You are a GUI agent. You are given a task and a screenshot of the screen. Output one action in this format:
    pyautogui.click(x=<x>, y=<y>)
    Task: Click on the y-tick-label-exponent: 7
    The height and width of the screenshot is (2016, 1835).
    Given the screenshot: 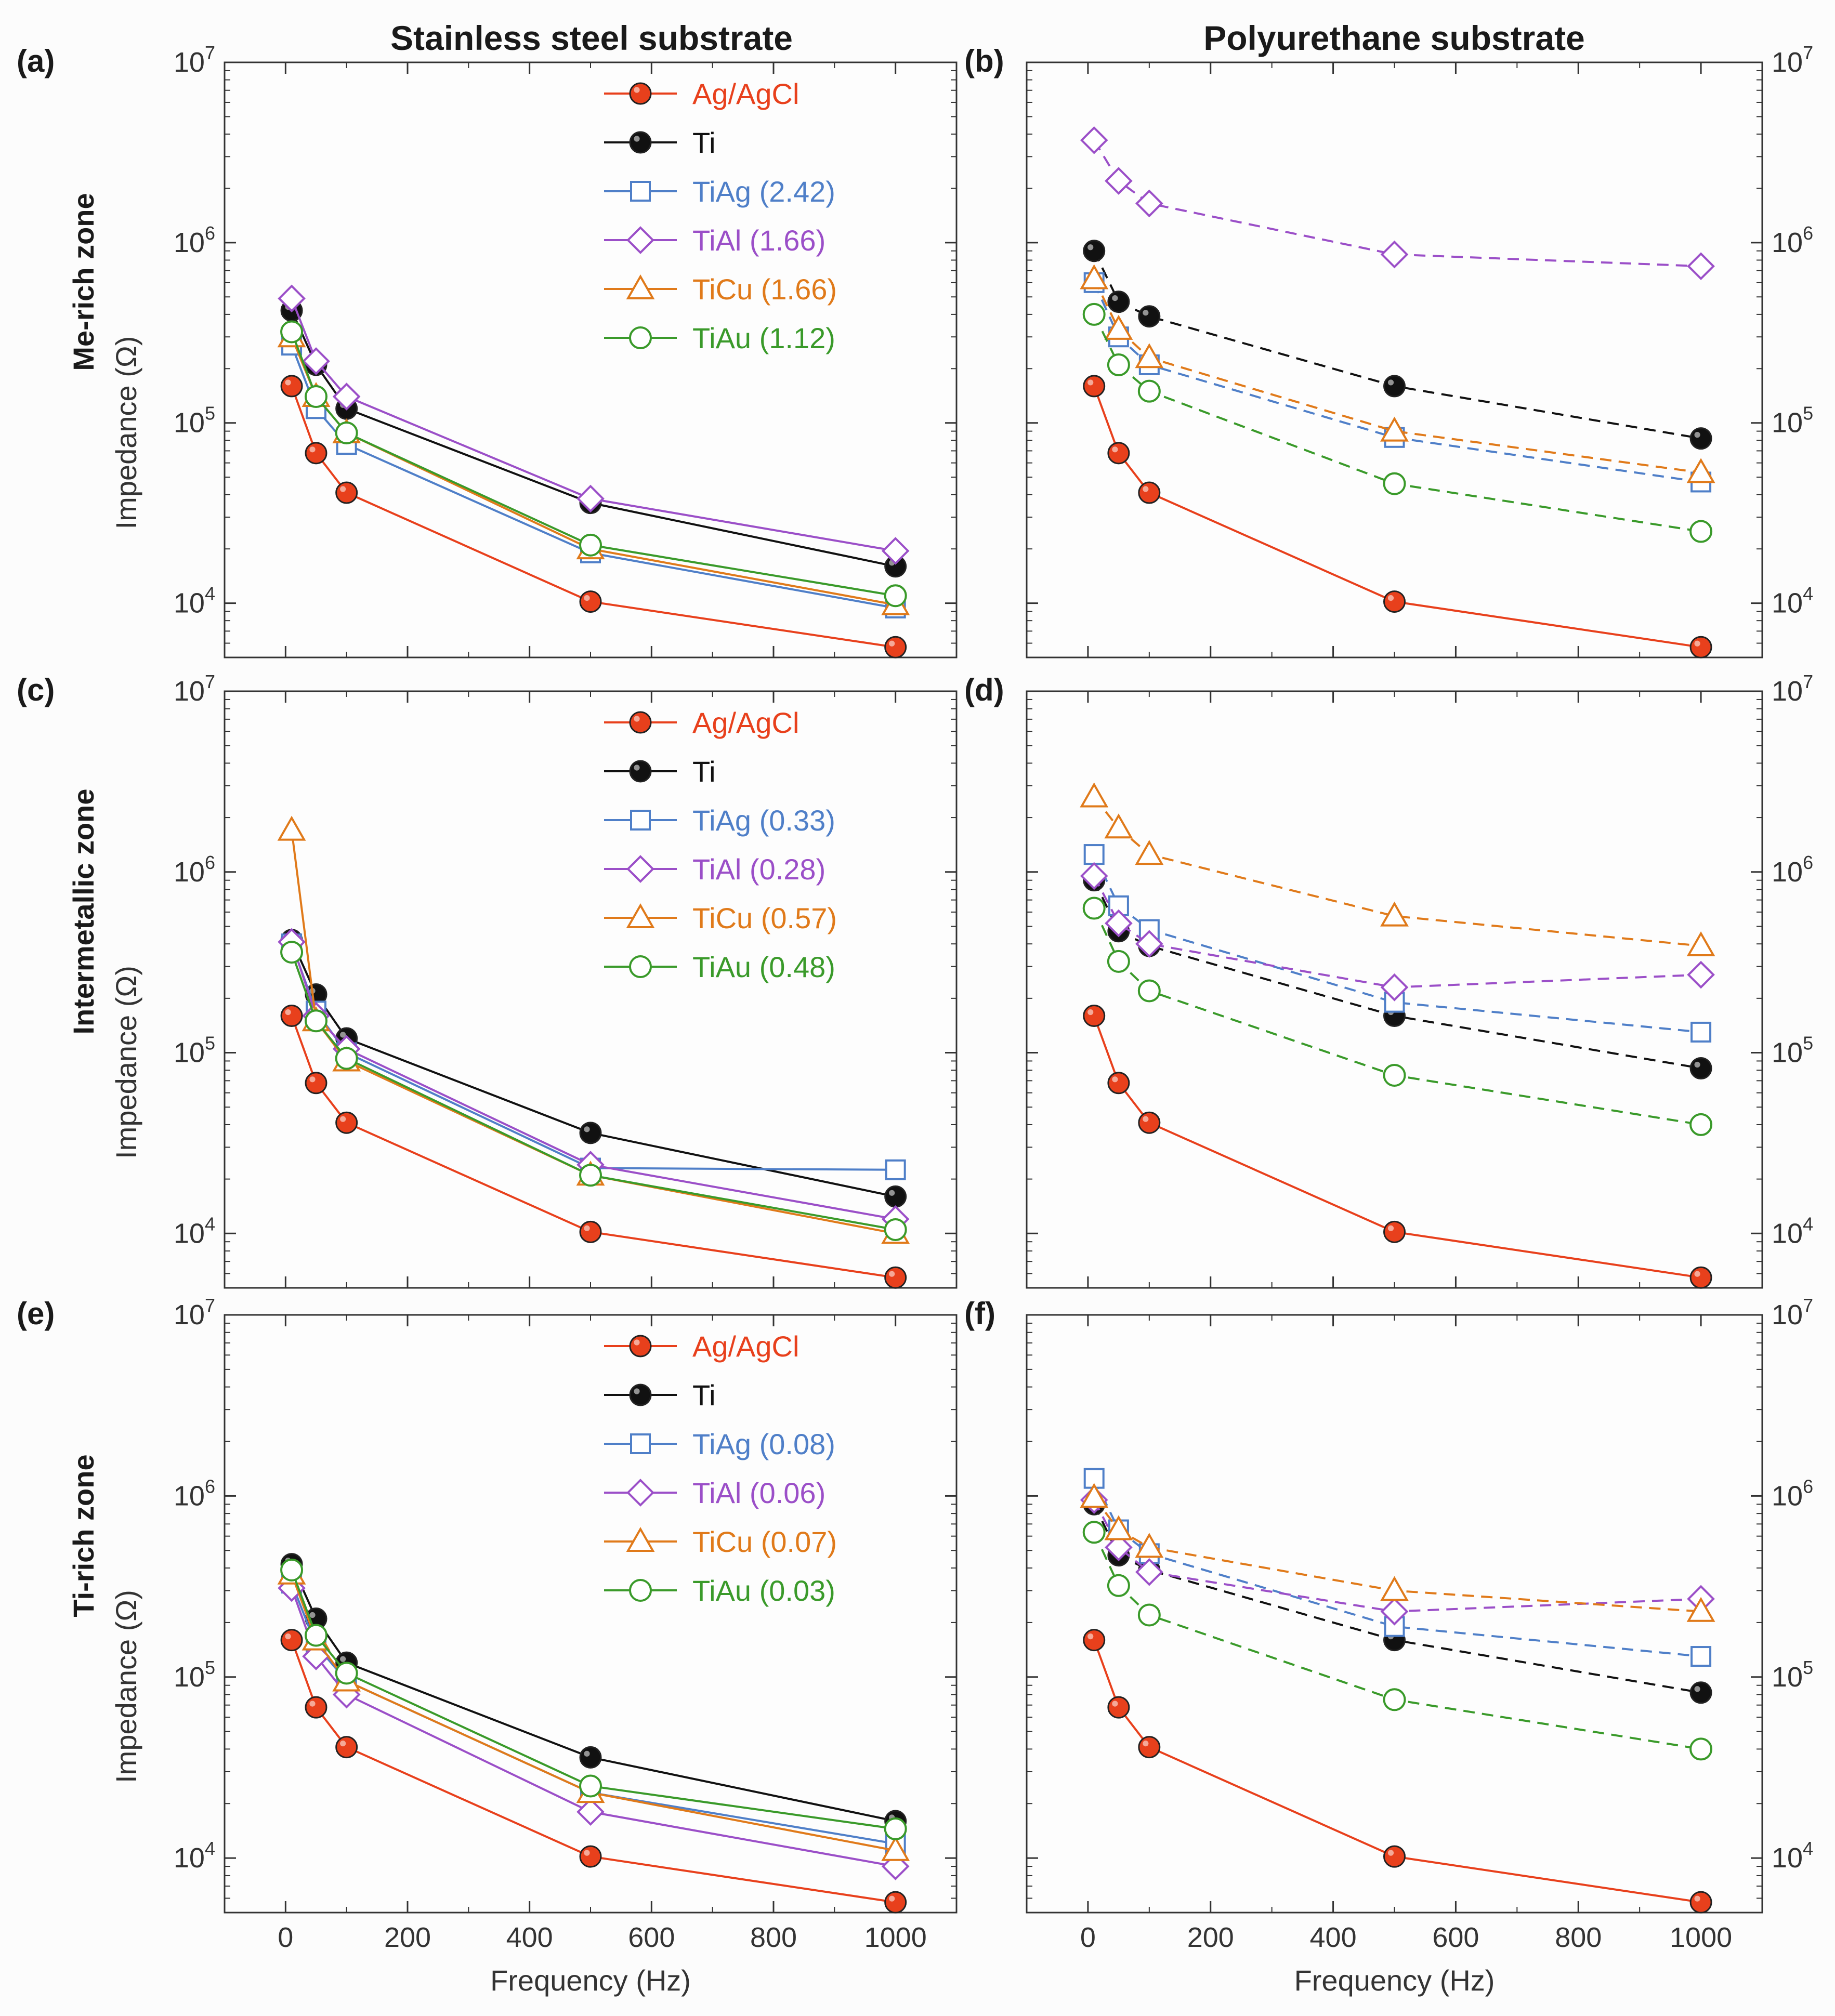 What is the action you would take?
    pyautogui.click(x=210, y=681)
    